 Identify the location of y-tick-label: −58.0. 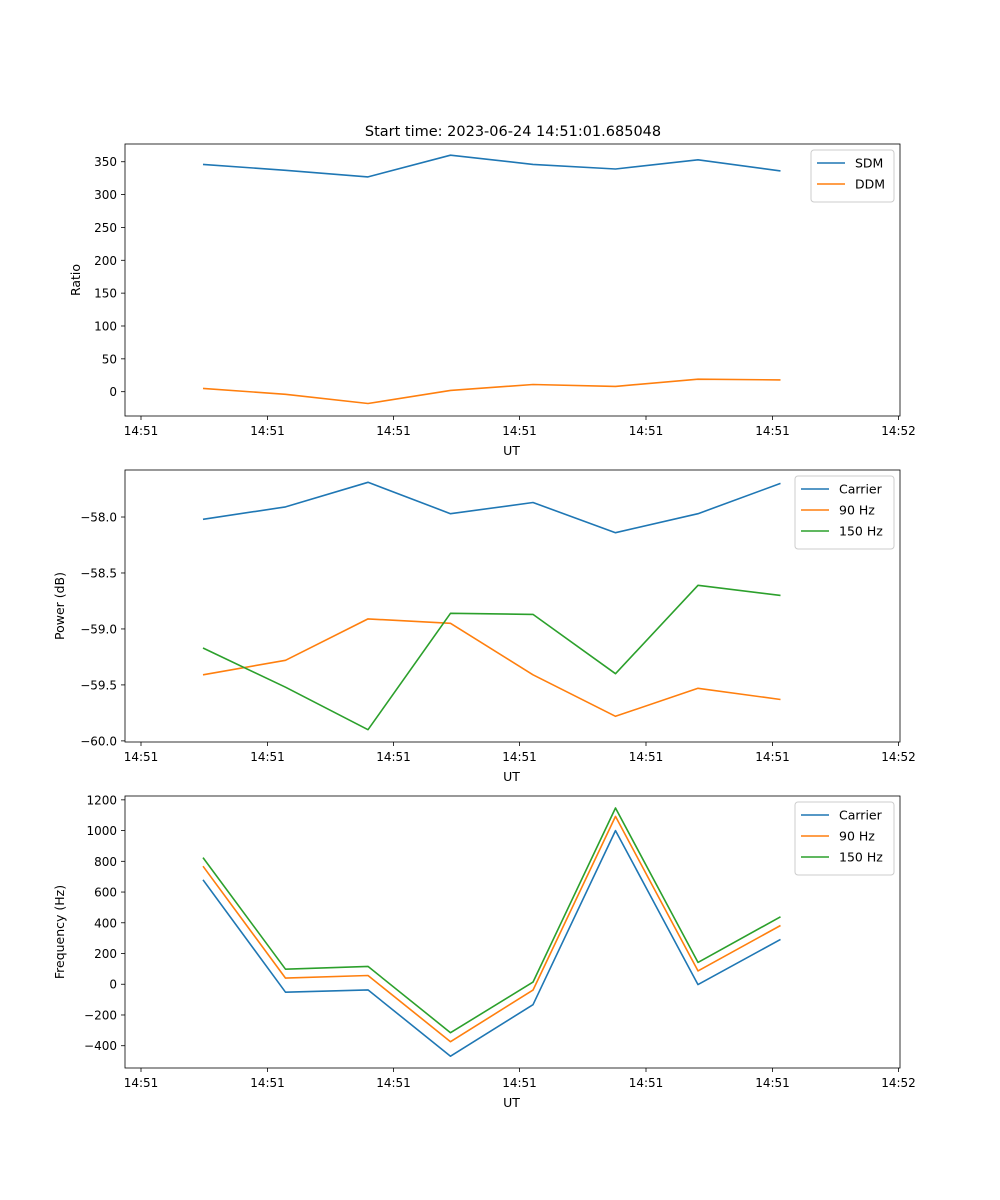
(98, 518).